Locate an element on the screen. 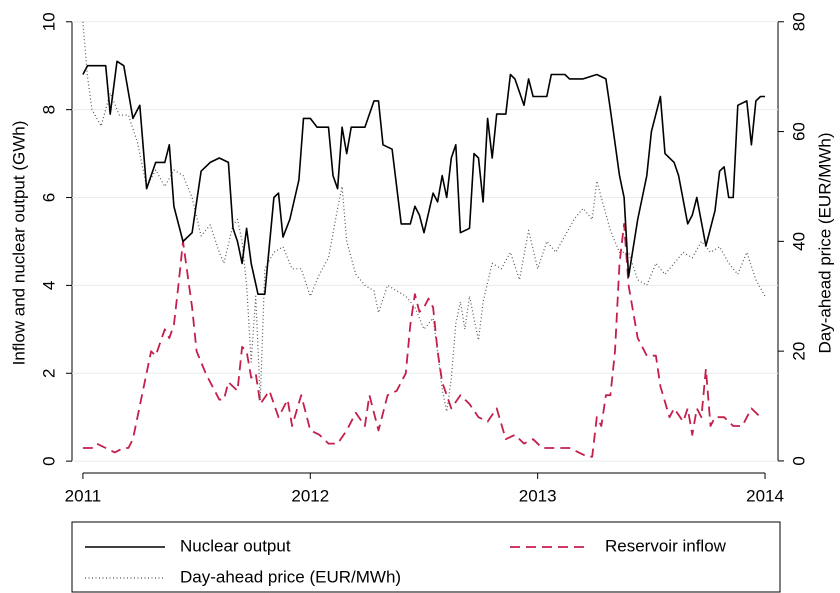  y-tick-label: 0 is located at coordinates (48, 460).